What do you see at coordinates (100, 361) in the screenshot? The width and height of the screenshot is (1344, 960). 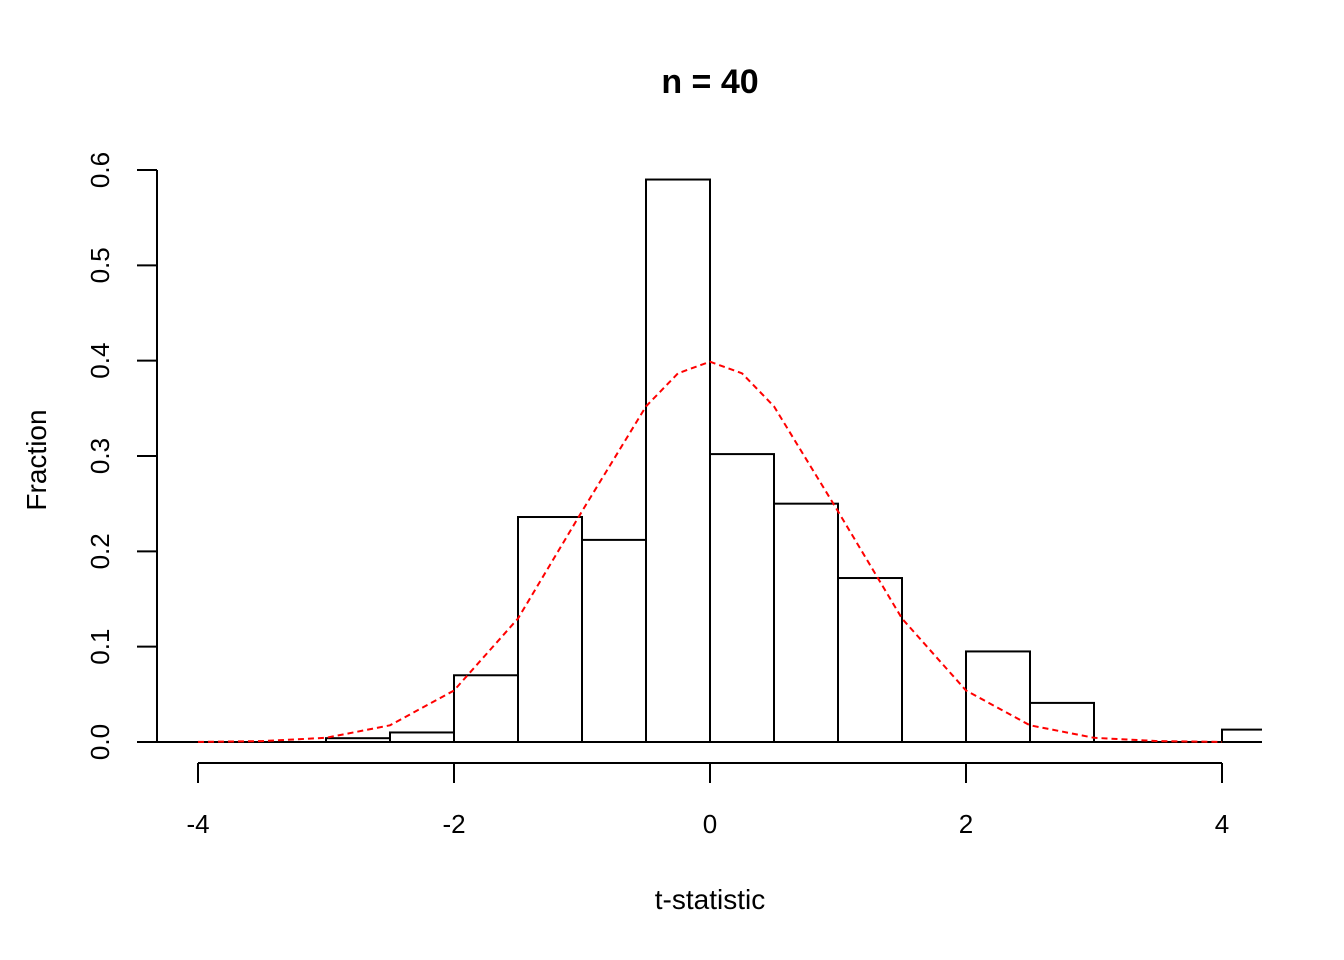 I see `y-tick-label: 0.4` at bounding box center [100, 361].